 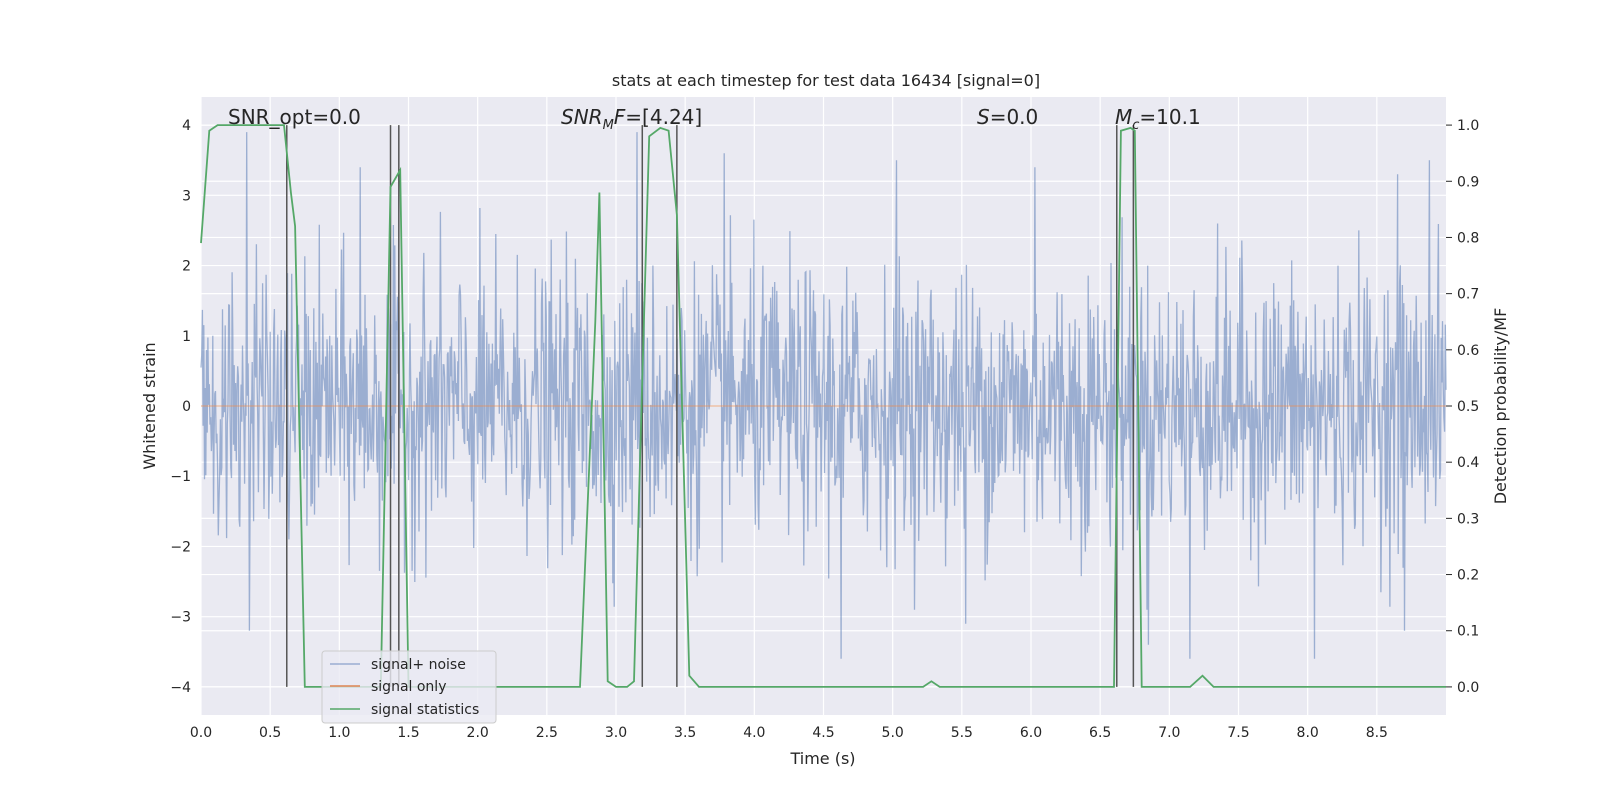 I want to click on right-y-axis-label: Detection probability/MF, so click(x=1500, y=406).